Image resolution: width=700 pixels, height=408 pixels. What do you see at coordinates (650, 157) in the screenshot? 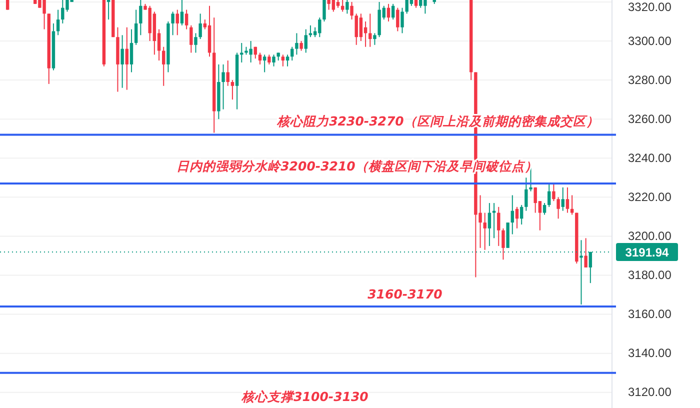
I see `y-tick-label: 3240.00` at bounding box center [650, 157].